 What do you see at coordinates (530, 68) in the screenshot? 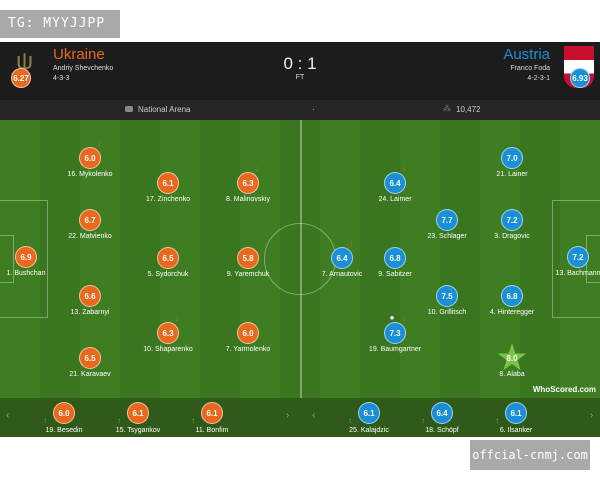
I see `away-manager: Franco Foda` at bounding box center [530, 68].